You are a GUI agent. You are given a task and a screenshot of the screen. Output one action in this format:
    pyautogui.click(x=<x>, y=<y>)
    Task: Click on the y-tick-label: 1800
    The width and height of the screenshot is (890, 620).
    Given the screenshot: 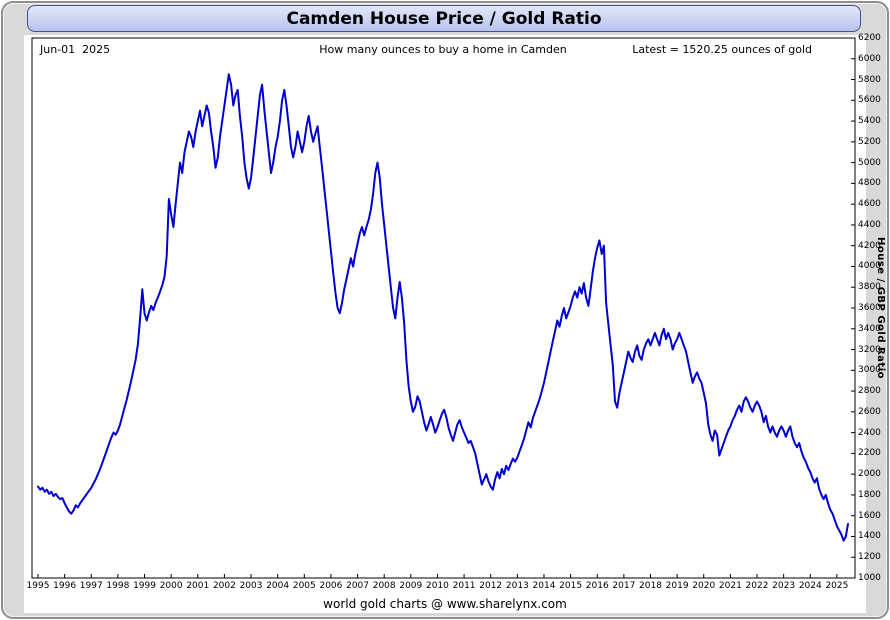 What is the action you would take?
    pyautogui.click(x=869, y=494)
    